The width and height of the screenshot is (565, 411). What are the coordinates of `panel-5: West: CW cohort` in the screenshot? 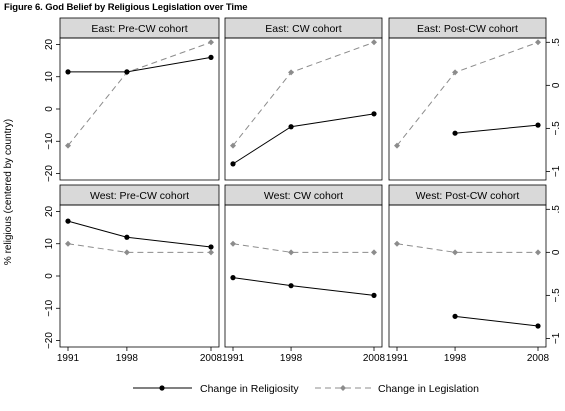 It's located at (303, 266).